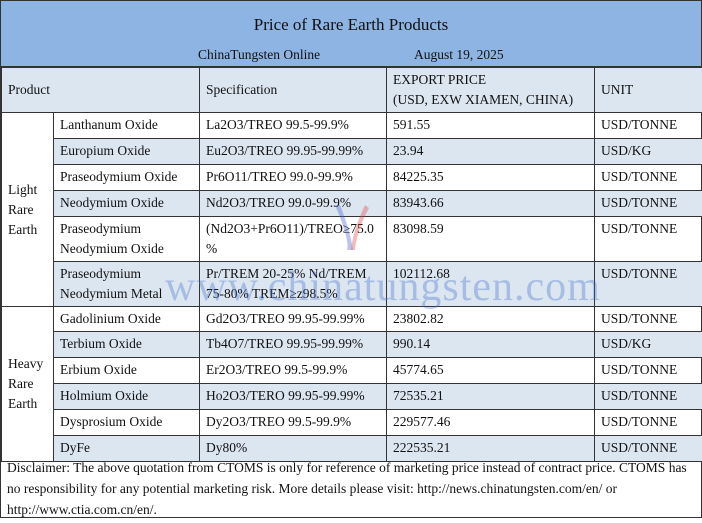 Image resolution: width=702 pixels, height=523 pixels. What do you see at coordinates (491, 319) in the screenshot?
I see `price-cell: 23802.82` at bounding box center [491, 319].